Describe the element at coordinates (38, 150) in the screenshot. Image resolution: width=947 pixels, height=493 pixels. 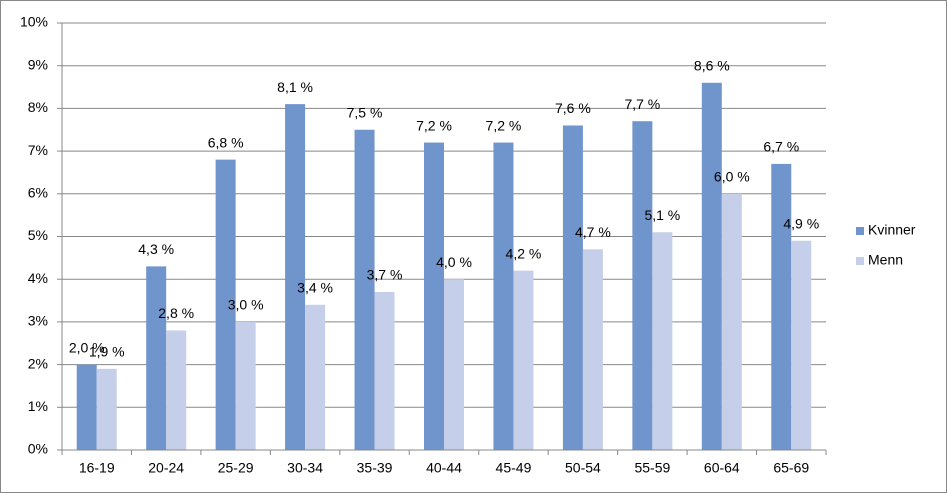
I see `y-tick-label: 7%` at that location.